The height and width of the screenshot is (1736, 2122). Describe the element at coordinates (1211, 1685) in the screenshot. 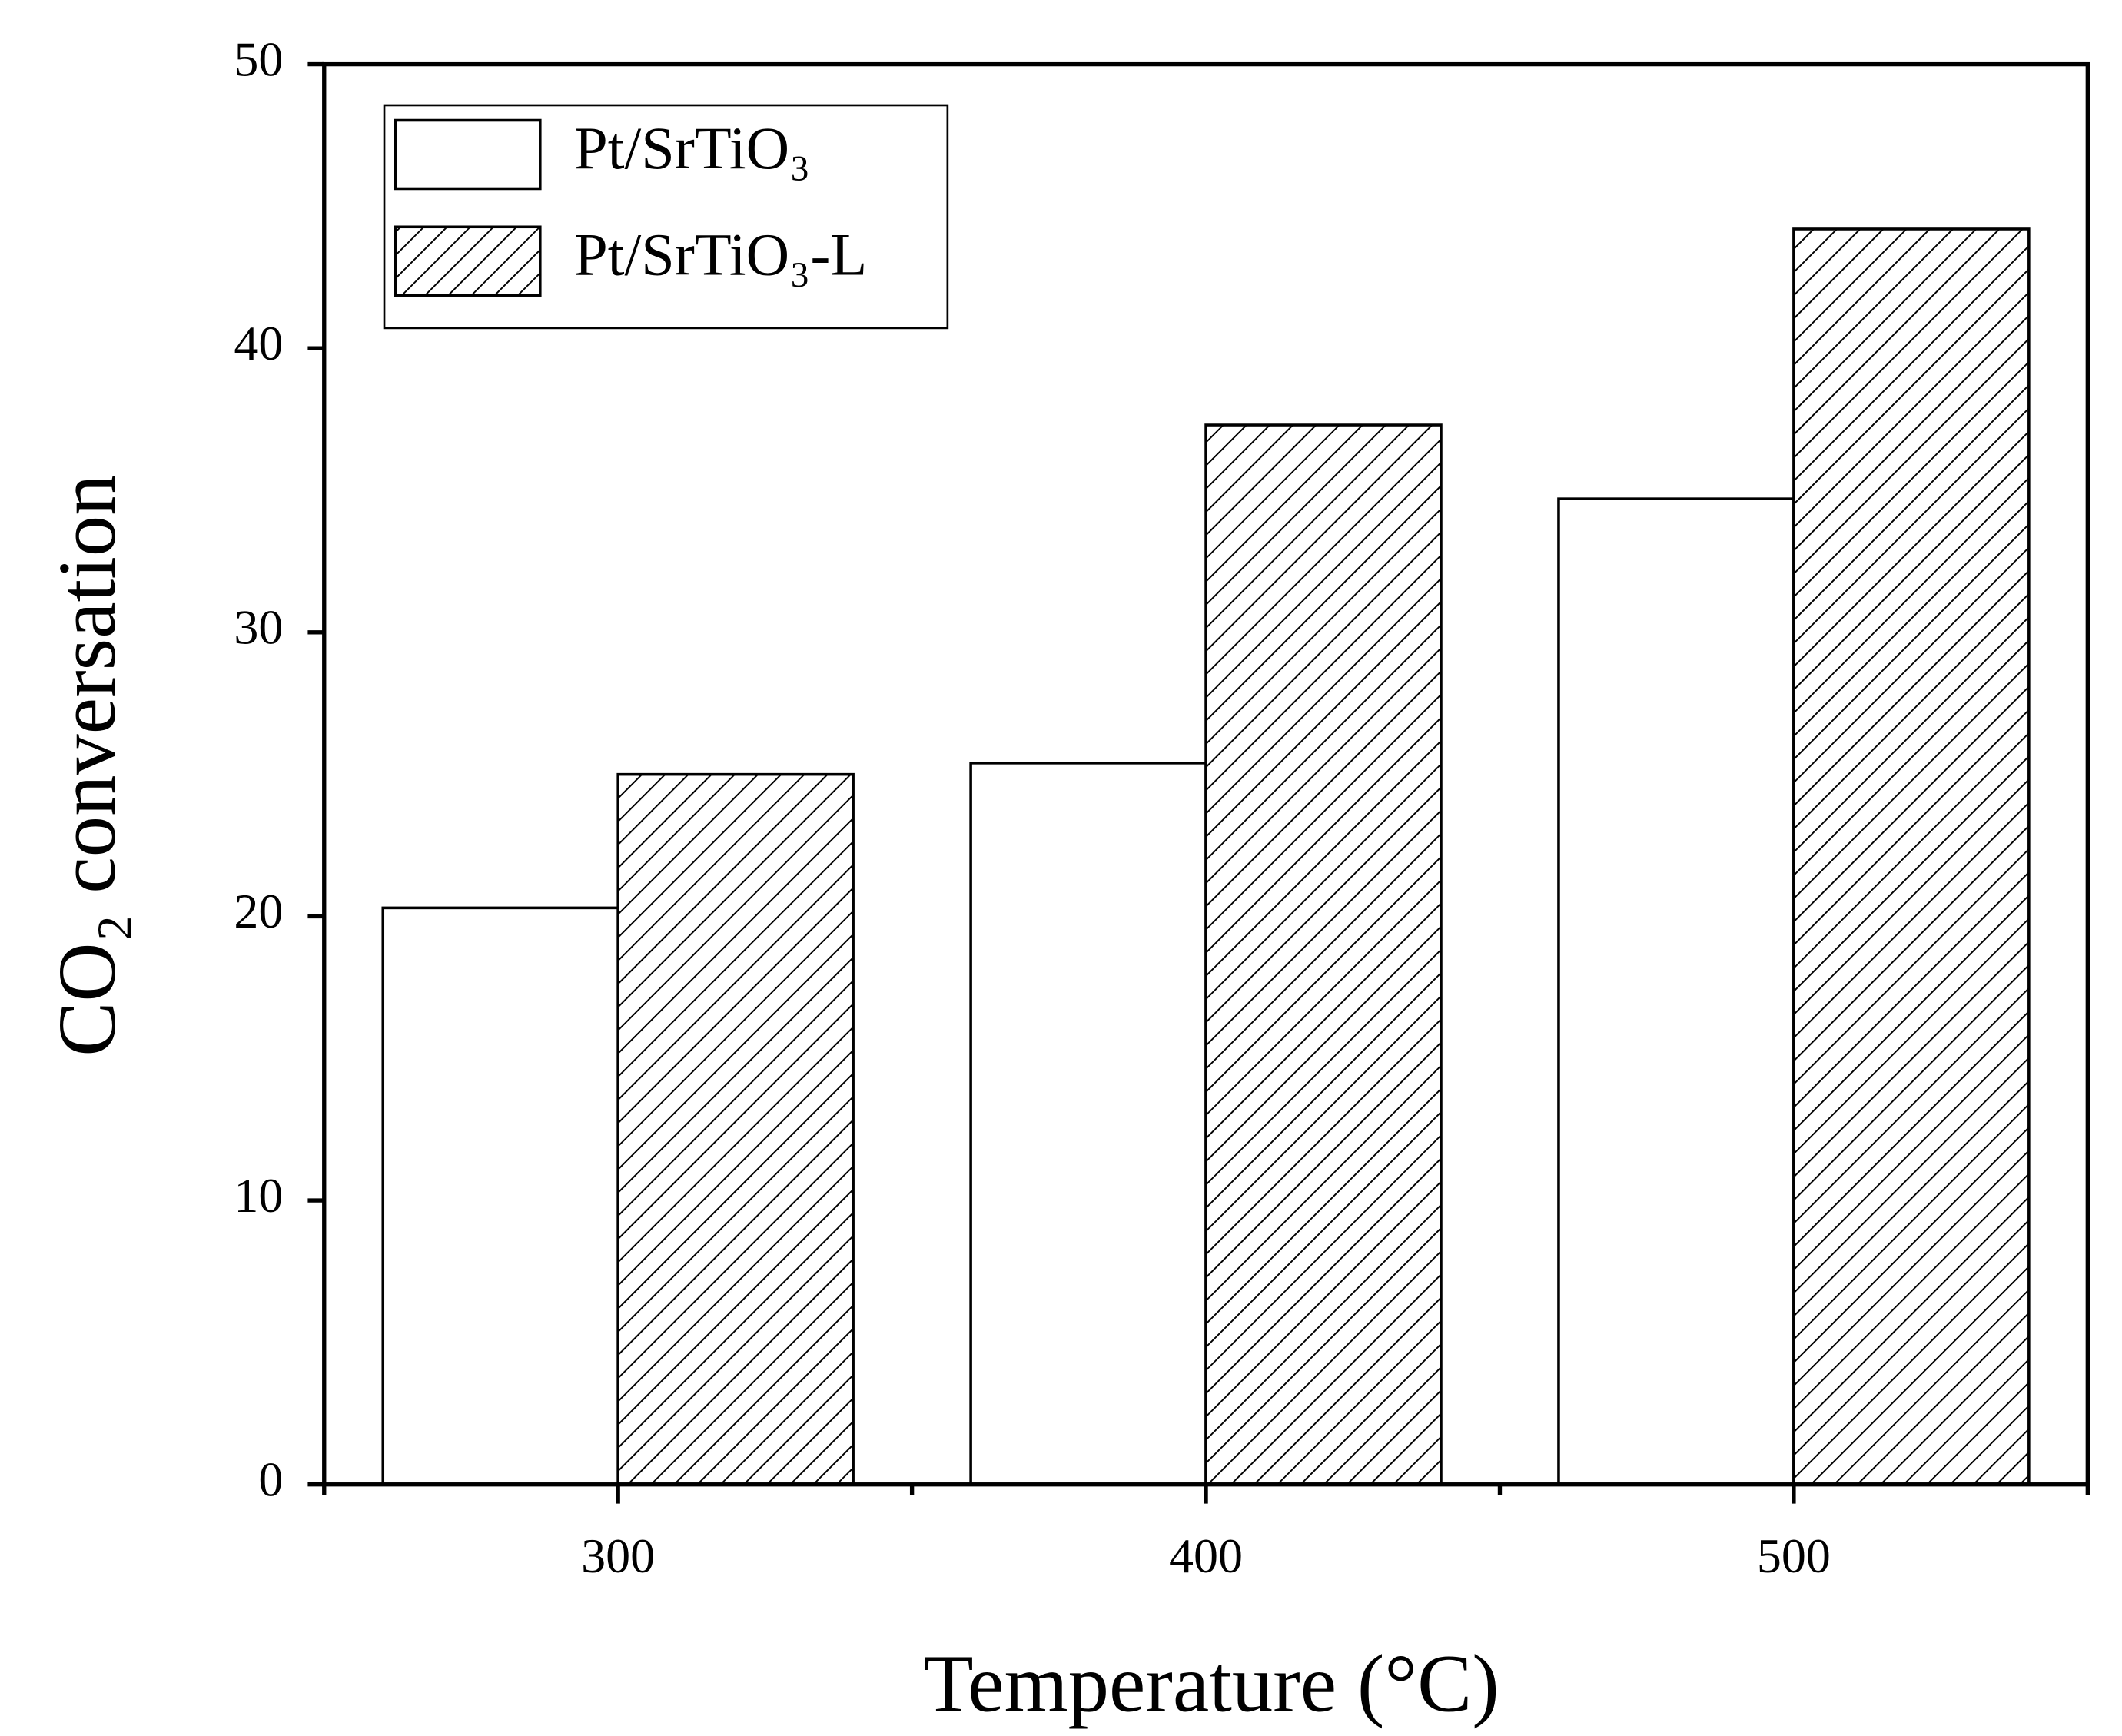

I see `x-axis-title: Temperature (°C)` at that location.